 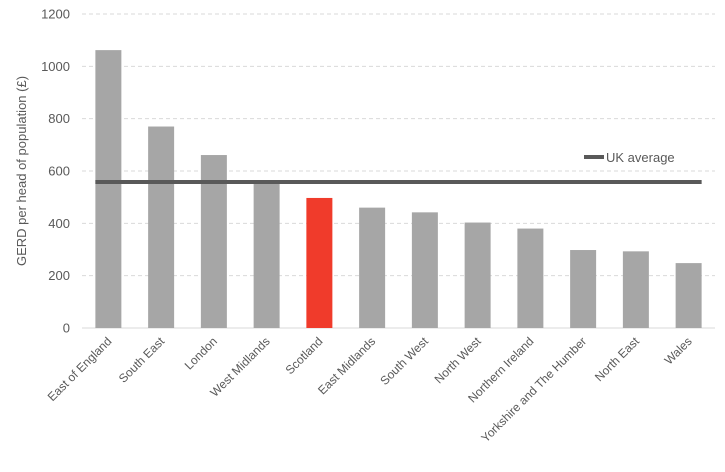 I want to click on y-tick-label: 0, so click(x=66, y=328).